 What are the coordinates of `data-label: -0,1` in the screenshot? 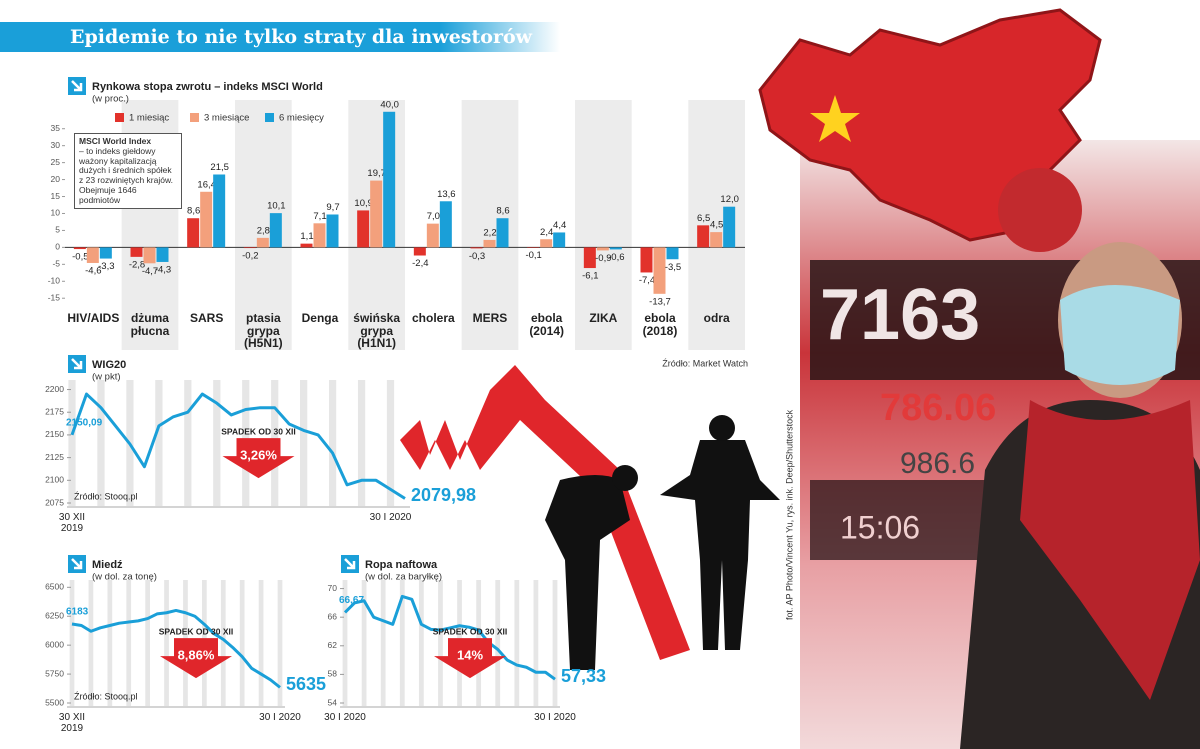 It's located at (533, 255).